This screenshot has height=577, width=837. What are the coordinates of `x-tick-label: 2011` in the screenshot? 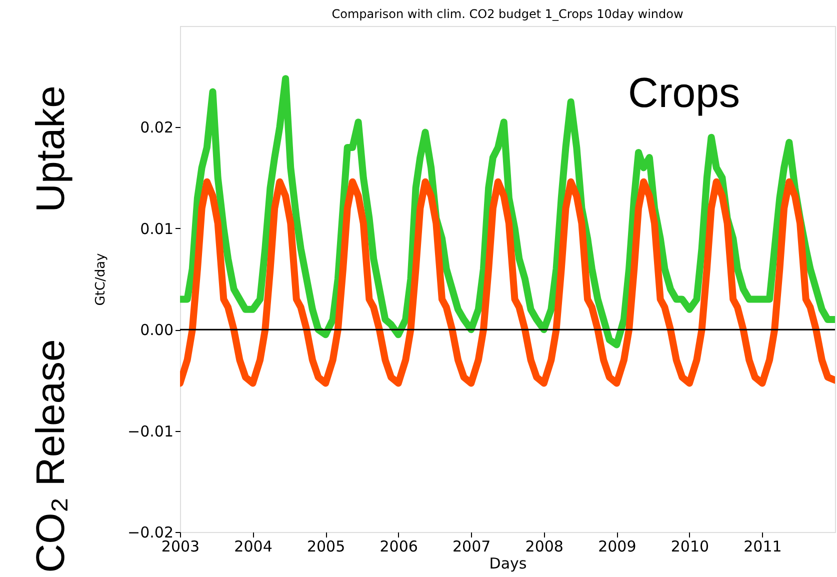 It's located at (763, 547).